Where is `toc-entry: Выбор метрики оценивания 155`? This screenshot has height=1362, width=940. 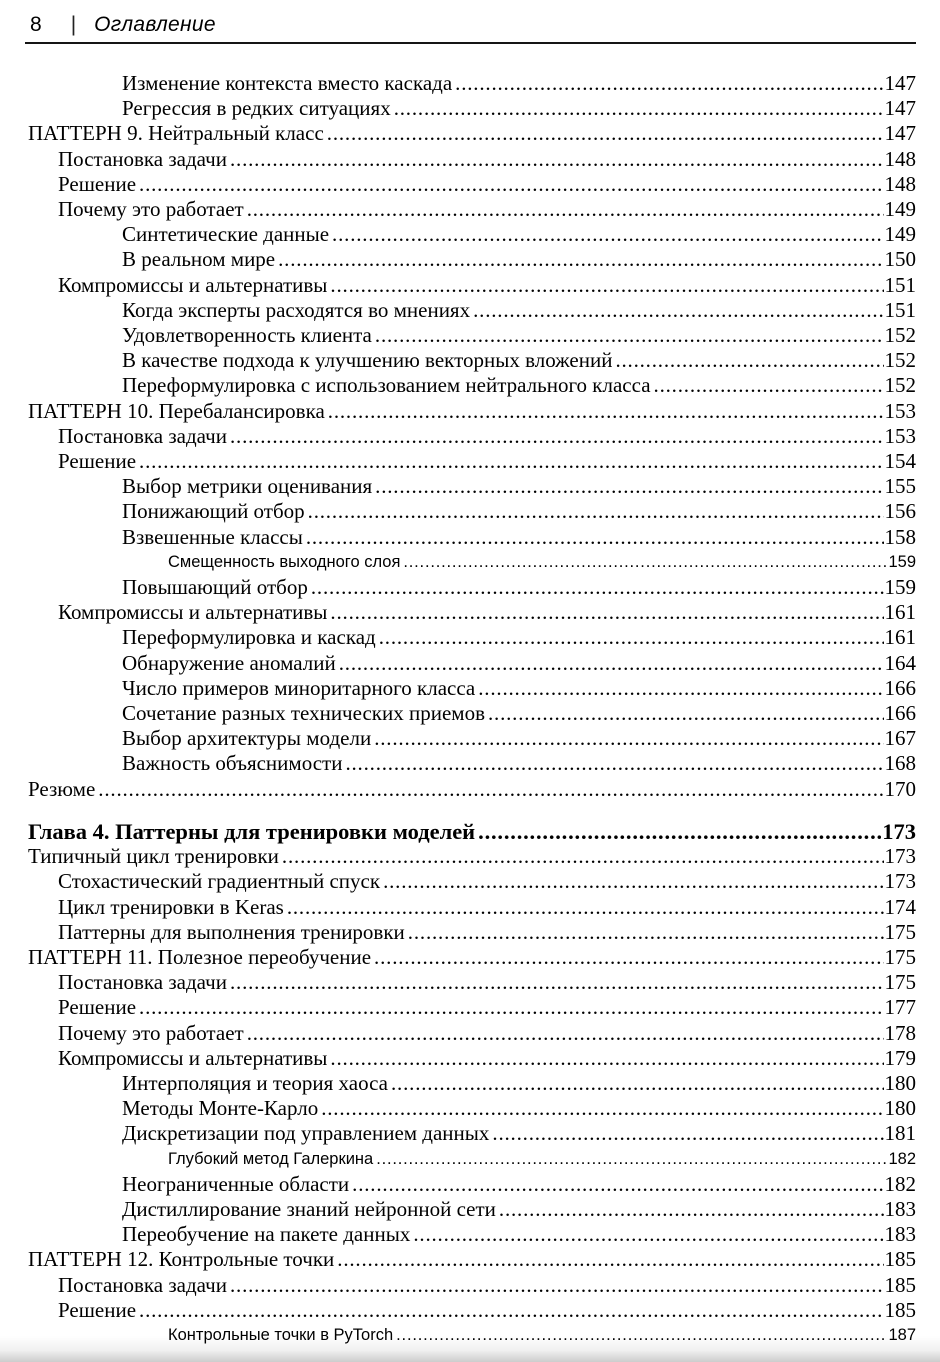 toc-entry: Выбор метрики оценивания 155 is located at coordinates (472, 486).